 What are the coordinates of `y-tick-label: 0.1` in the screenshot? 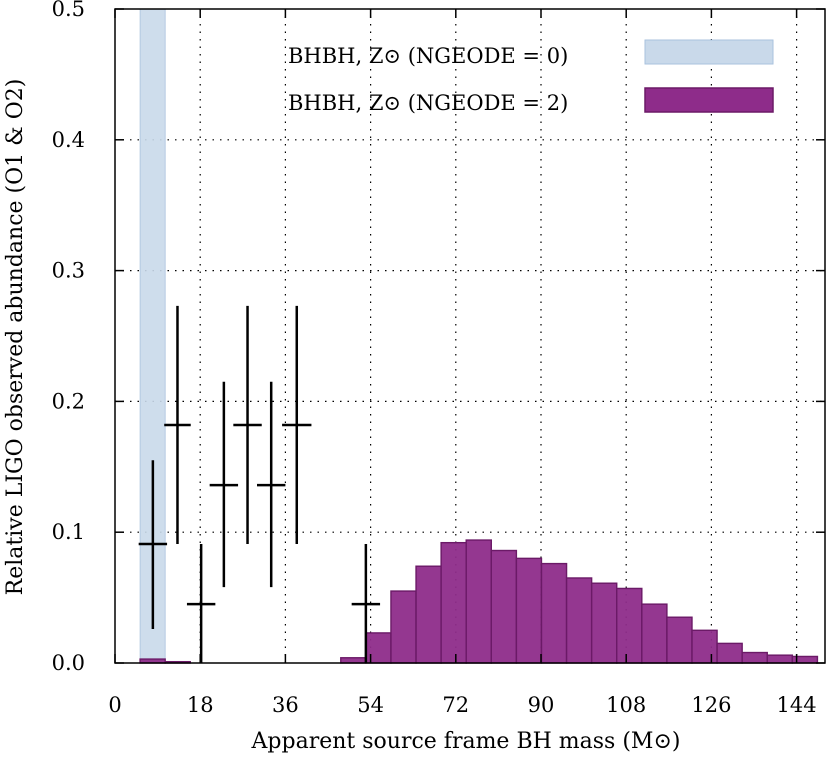 It's located at (68, 532).